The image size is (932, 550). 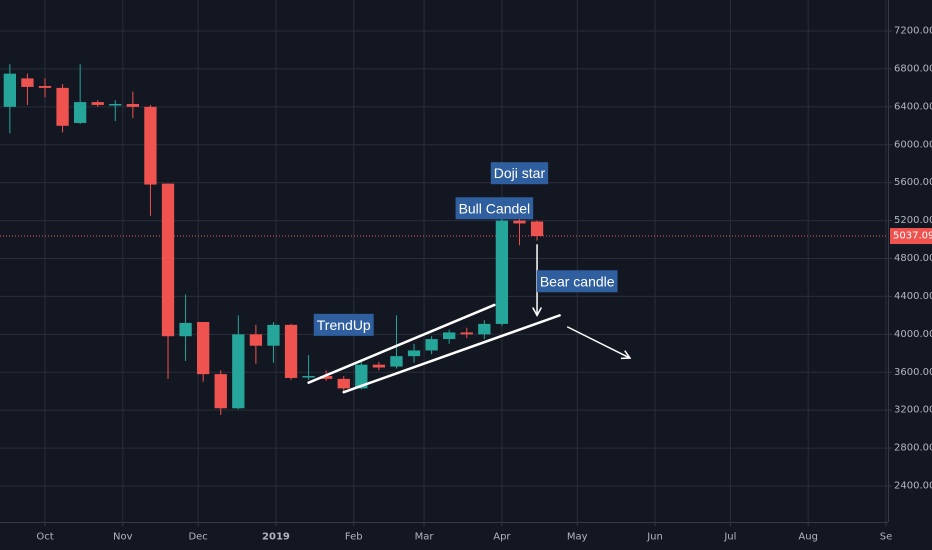 I want to click on last-price-tag-text: 5037.09, so click(x=912, y=236).